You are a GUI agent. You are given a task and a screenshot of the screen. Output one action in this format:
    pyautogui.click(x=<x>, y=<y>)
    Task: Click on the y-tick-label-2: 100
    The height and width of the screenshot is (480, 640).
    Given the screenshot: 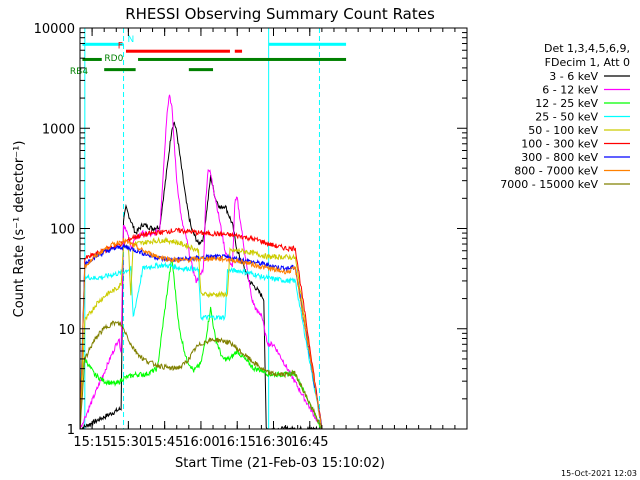 What is the action you would take?
    pyautogui.click(x=62, y=230)
    